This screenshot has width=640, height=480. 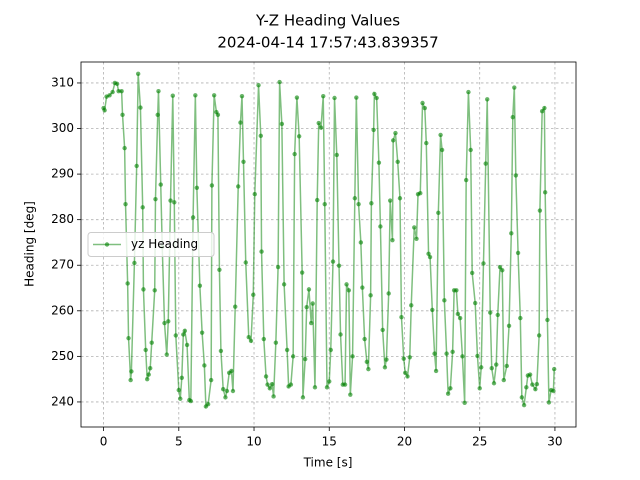 I want to click on legend-marker, so click(x=107, y=244).